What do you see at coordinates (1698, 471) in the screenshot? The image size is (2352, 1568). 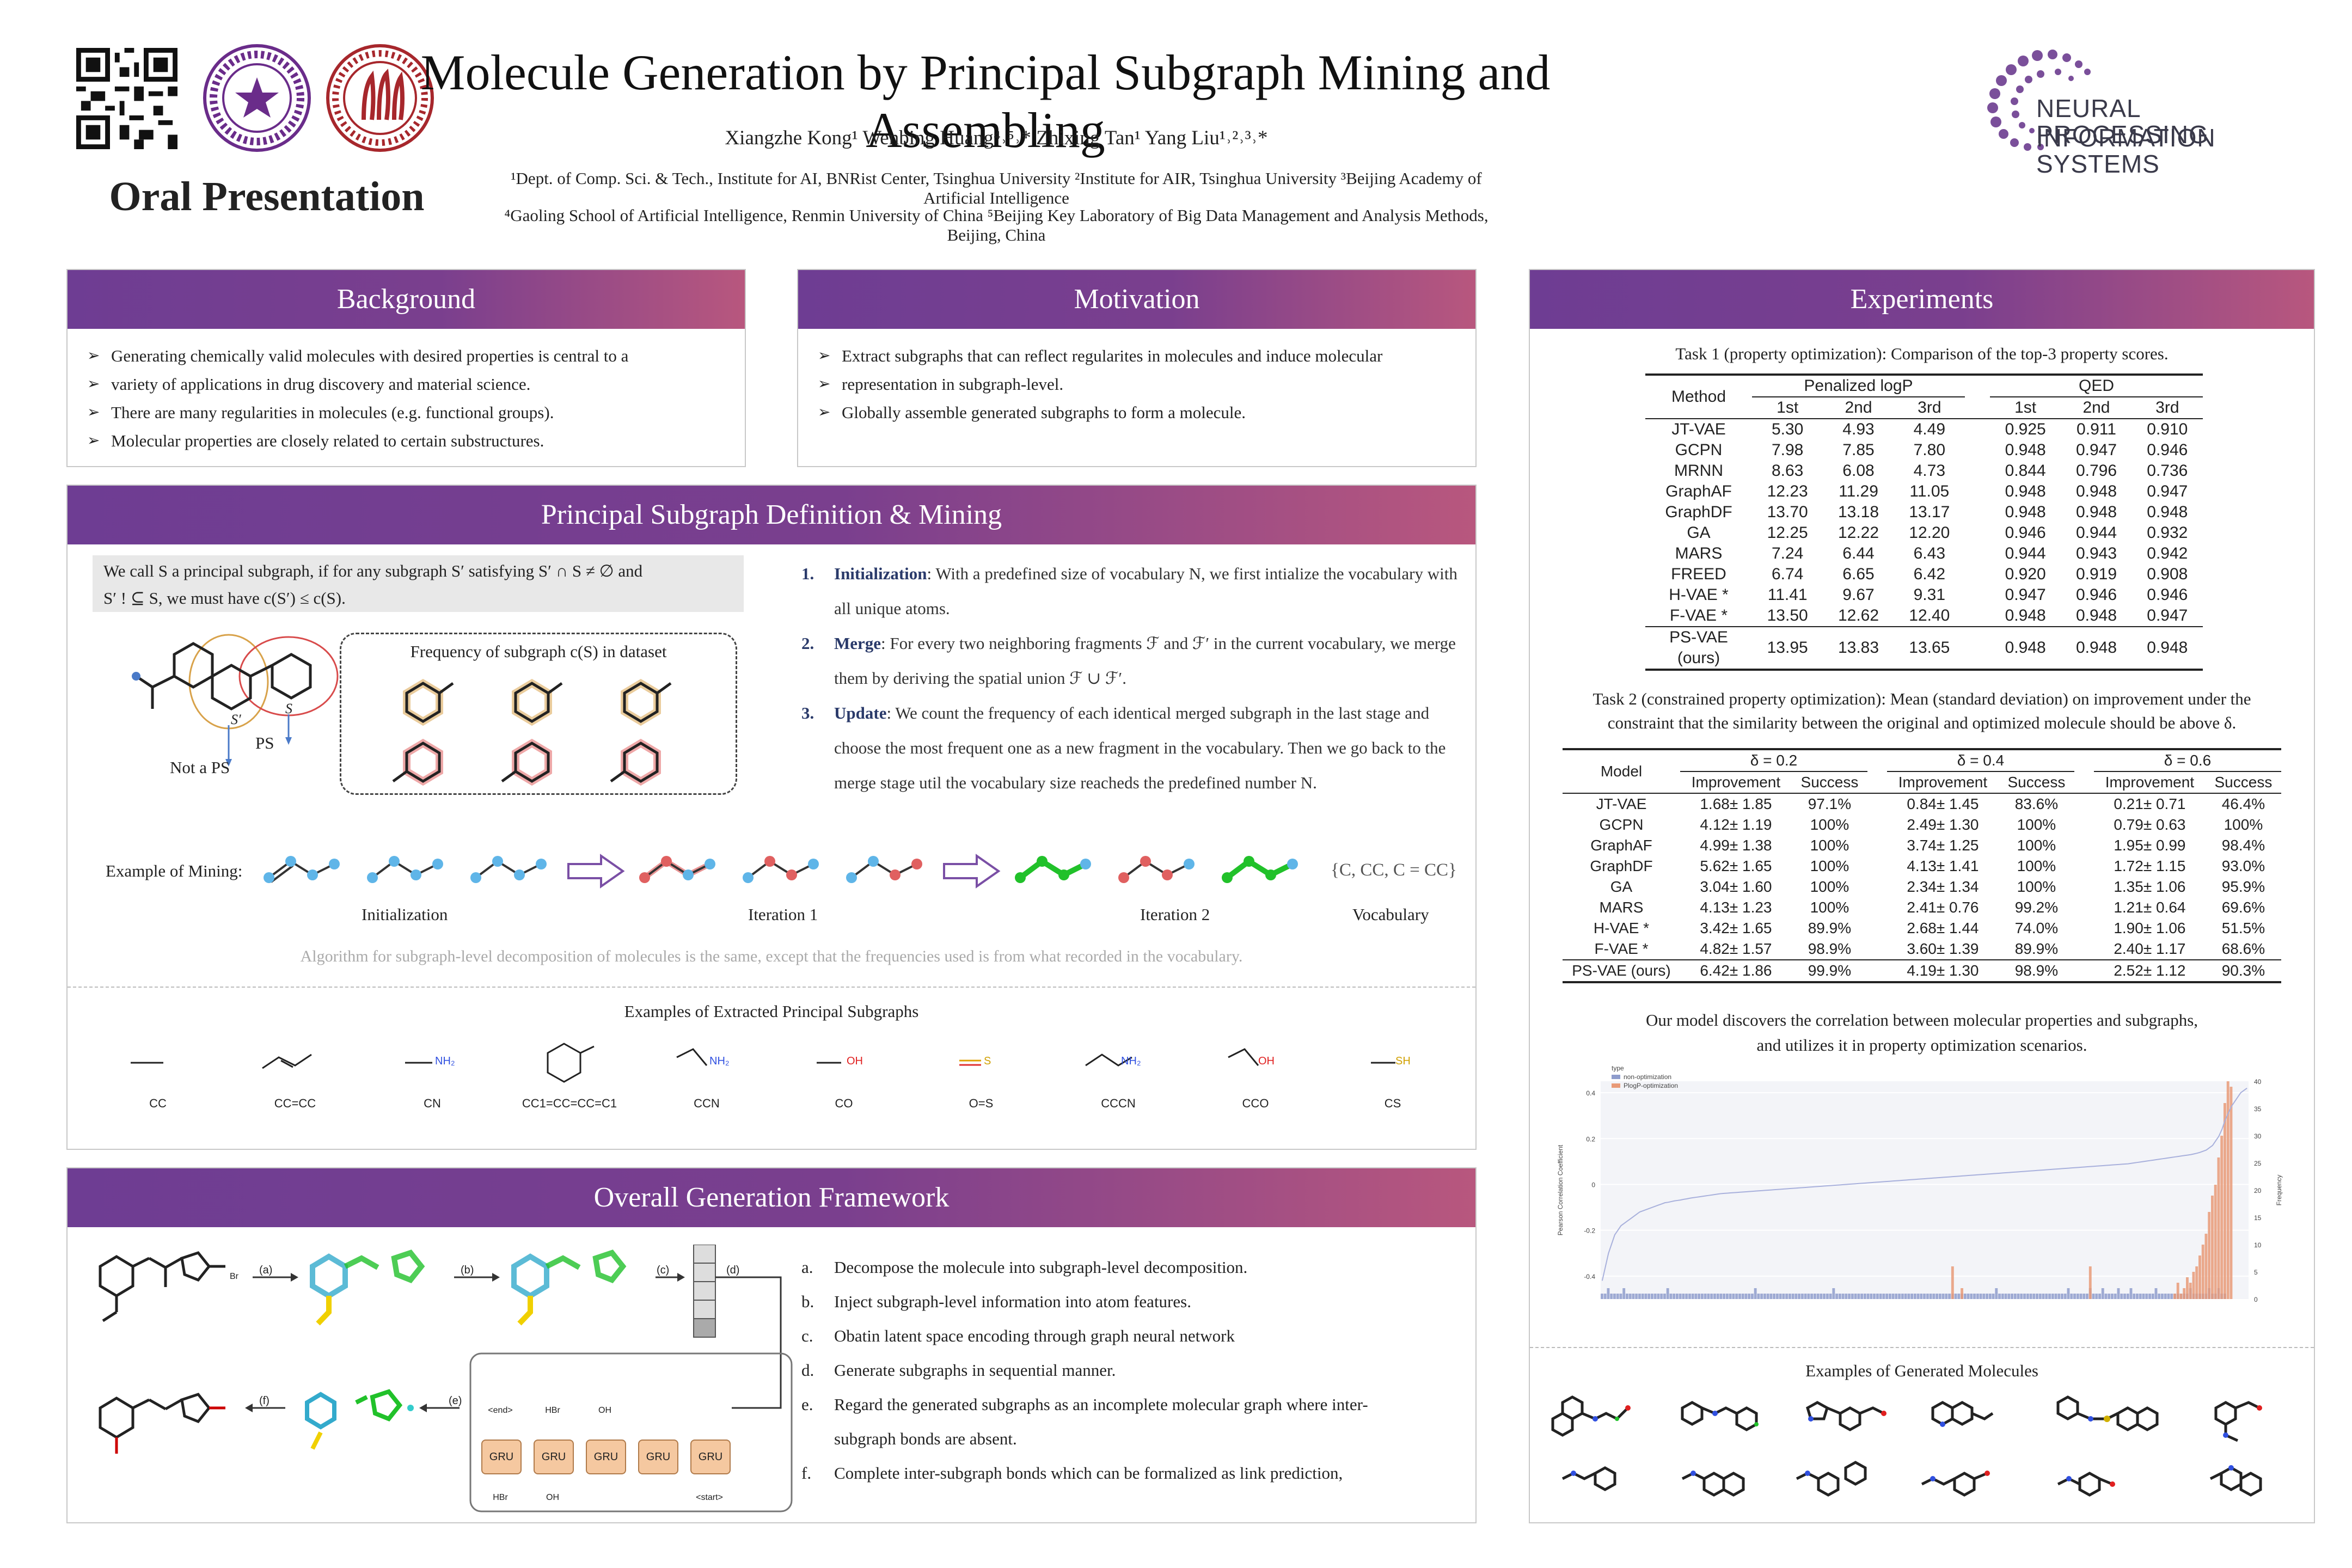 I see `model-name: MRNN` at bounding box center [1698, 471].